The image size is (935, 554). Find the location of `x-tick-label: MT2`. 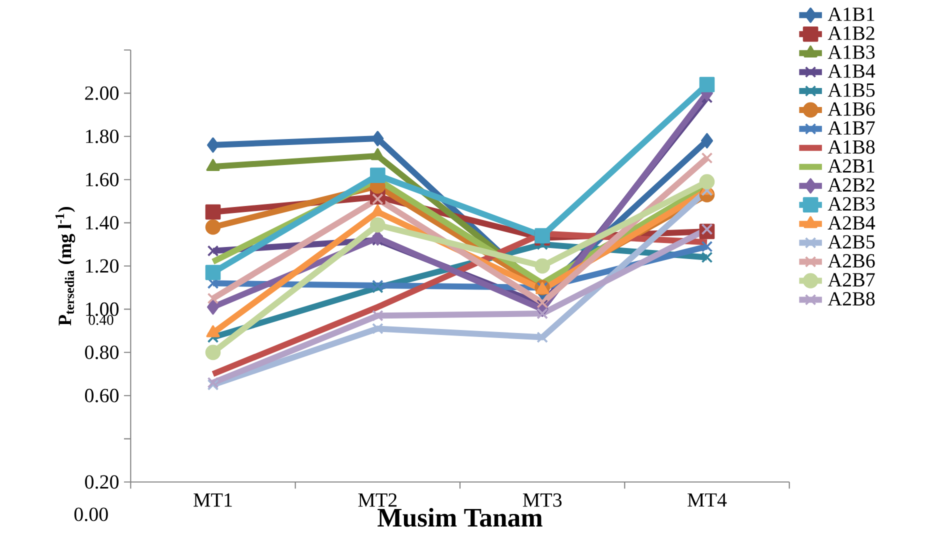

x-tick-label: MT2 is located at coordinates (377, 500).